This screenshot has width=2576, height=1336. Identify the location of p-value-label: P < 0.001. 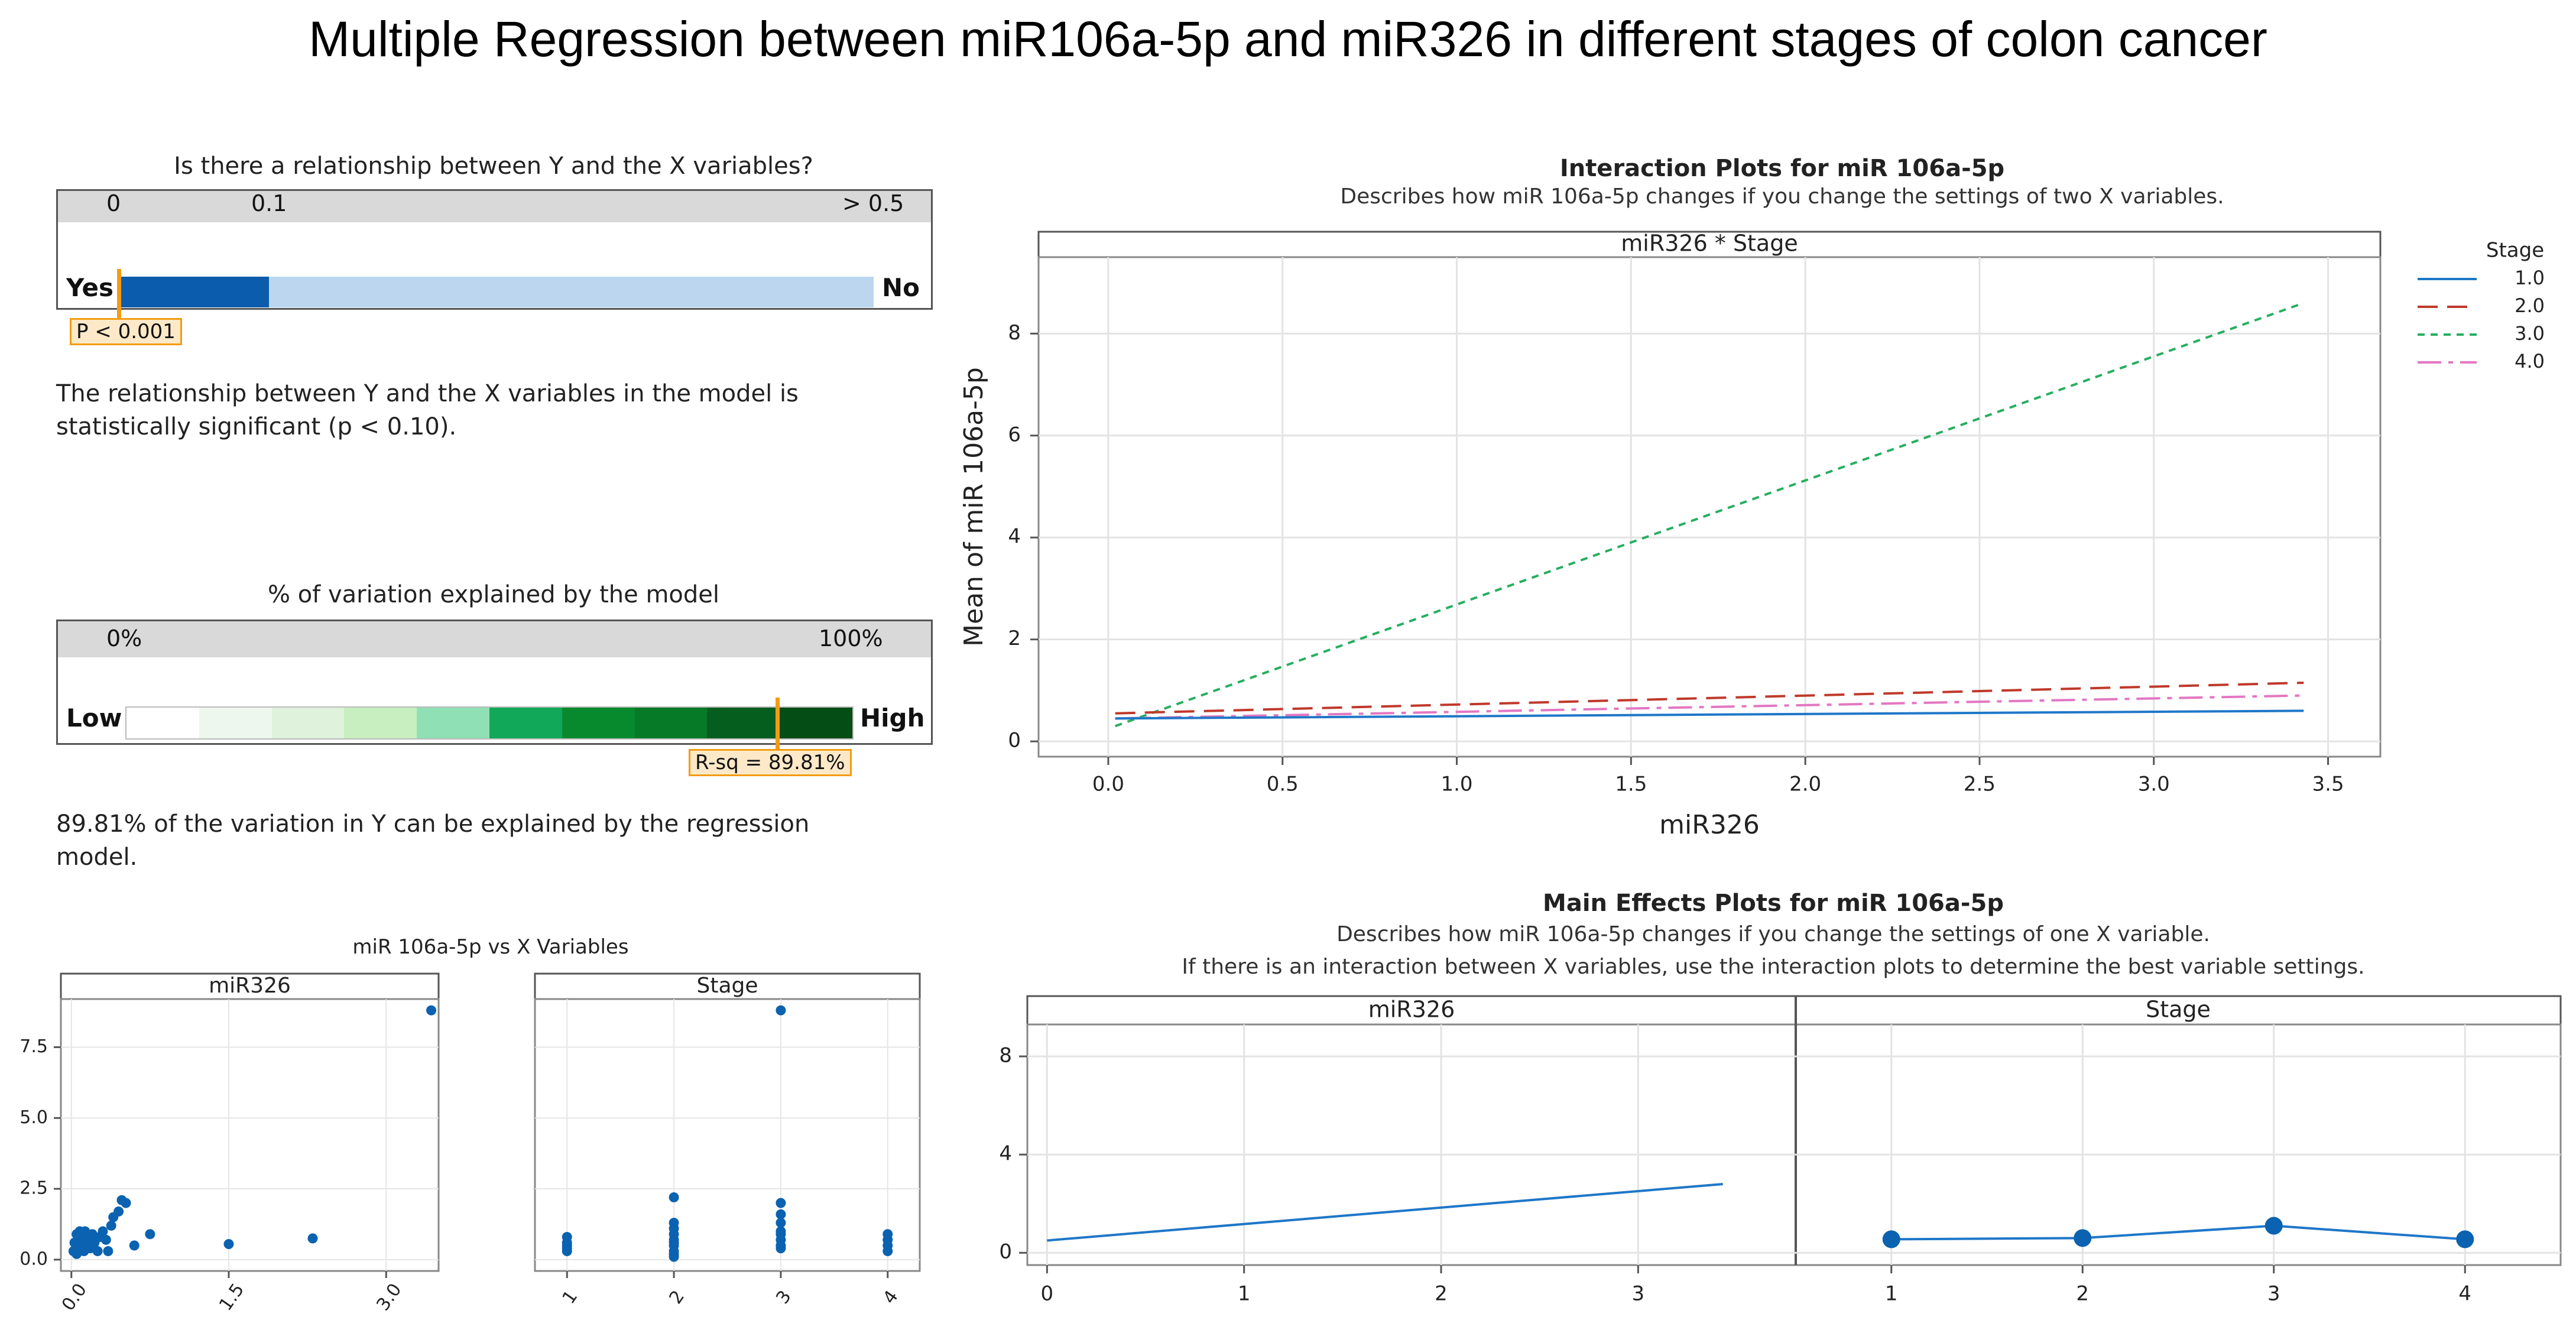
(126, 331).